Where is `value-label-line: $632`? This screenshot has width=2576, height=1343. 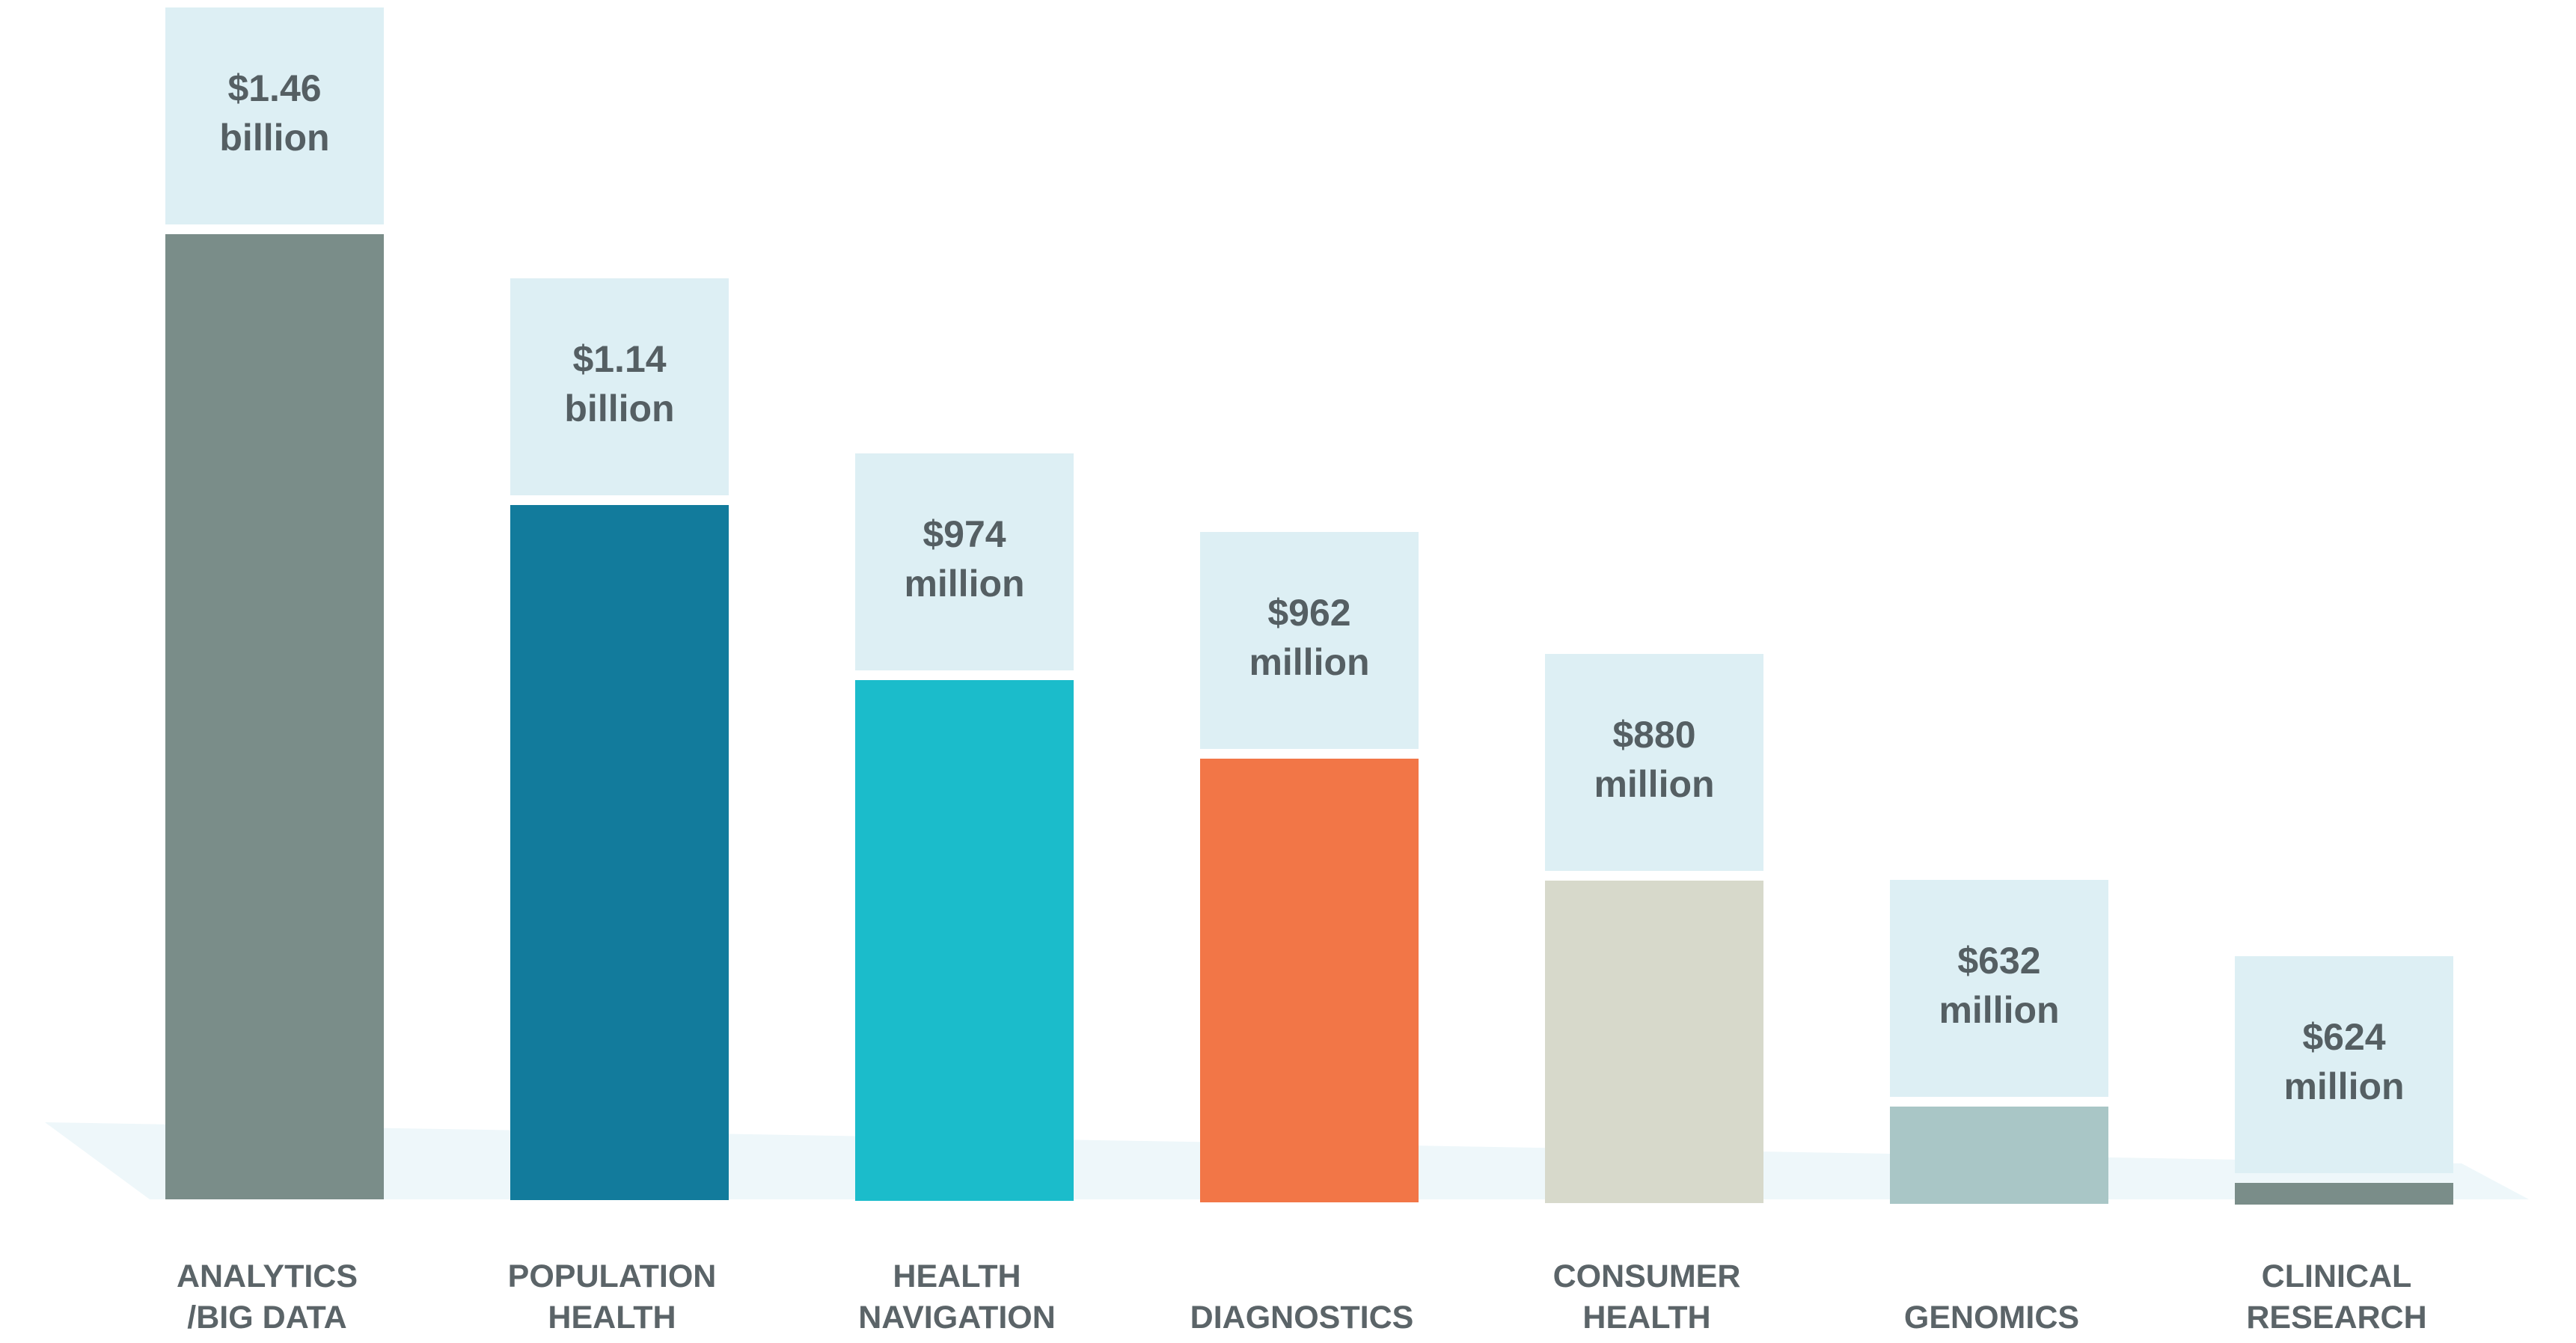 value-label-line: $632 is located at coordinates (1998, 961).